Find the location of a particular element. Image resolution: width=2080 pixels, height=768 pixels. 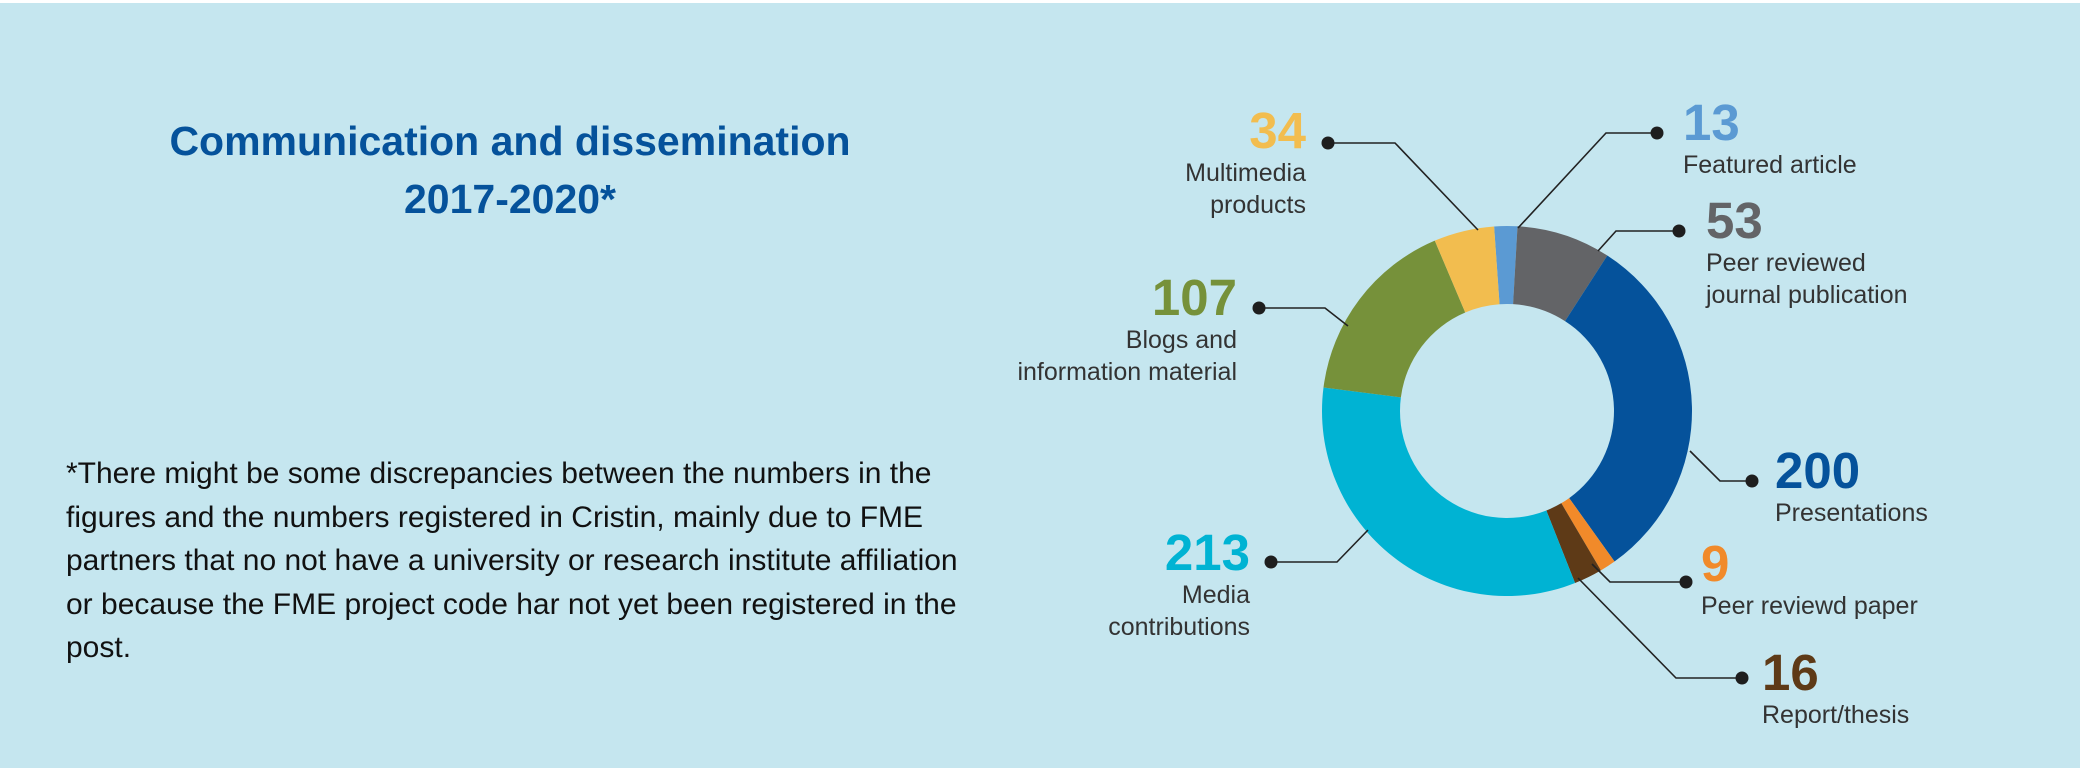

value-label-blogs-information: 107 is located at coordinates (1194, 297).